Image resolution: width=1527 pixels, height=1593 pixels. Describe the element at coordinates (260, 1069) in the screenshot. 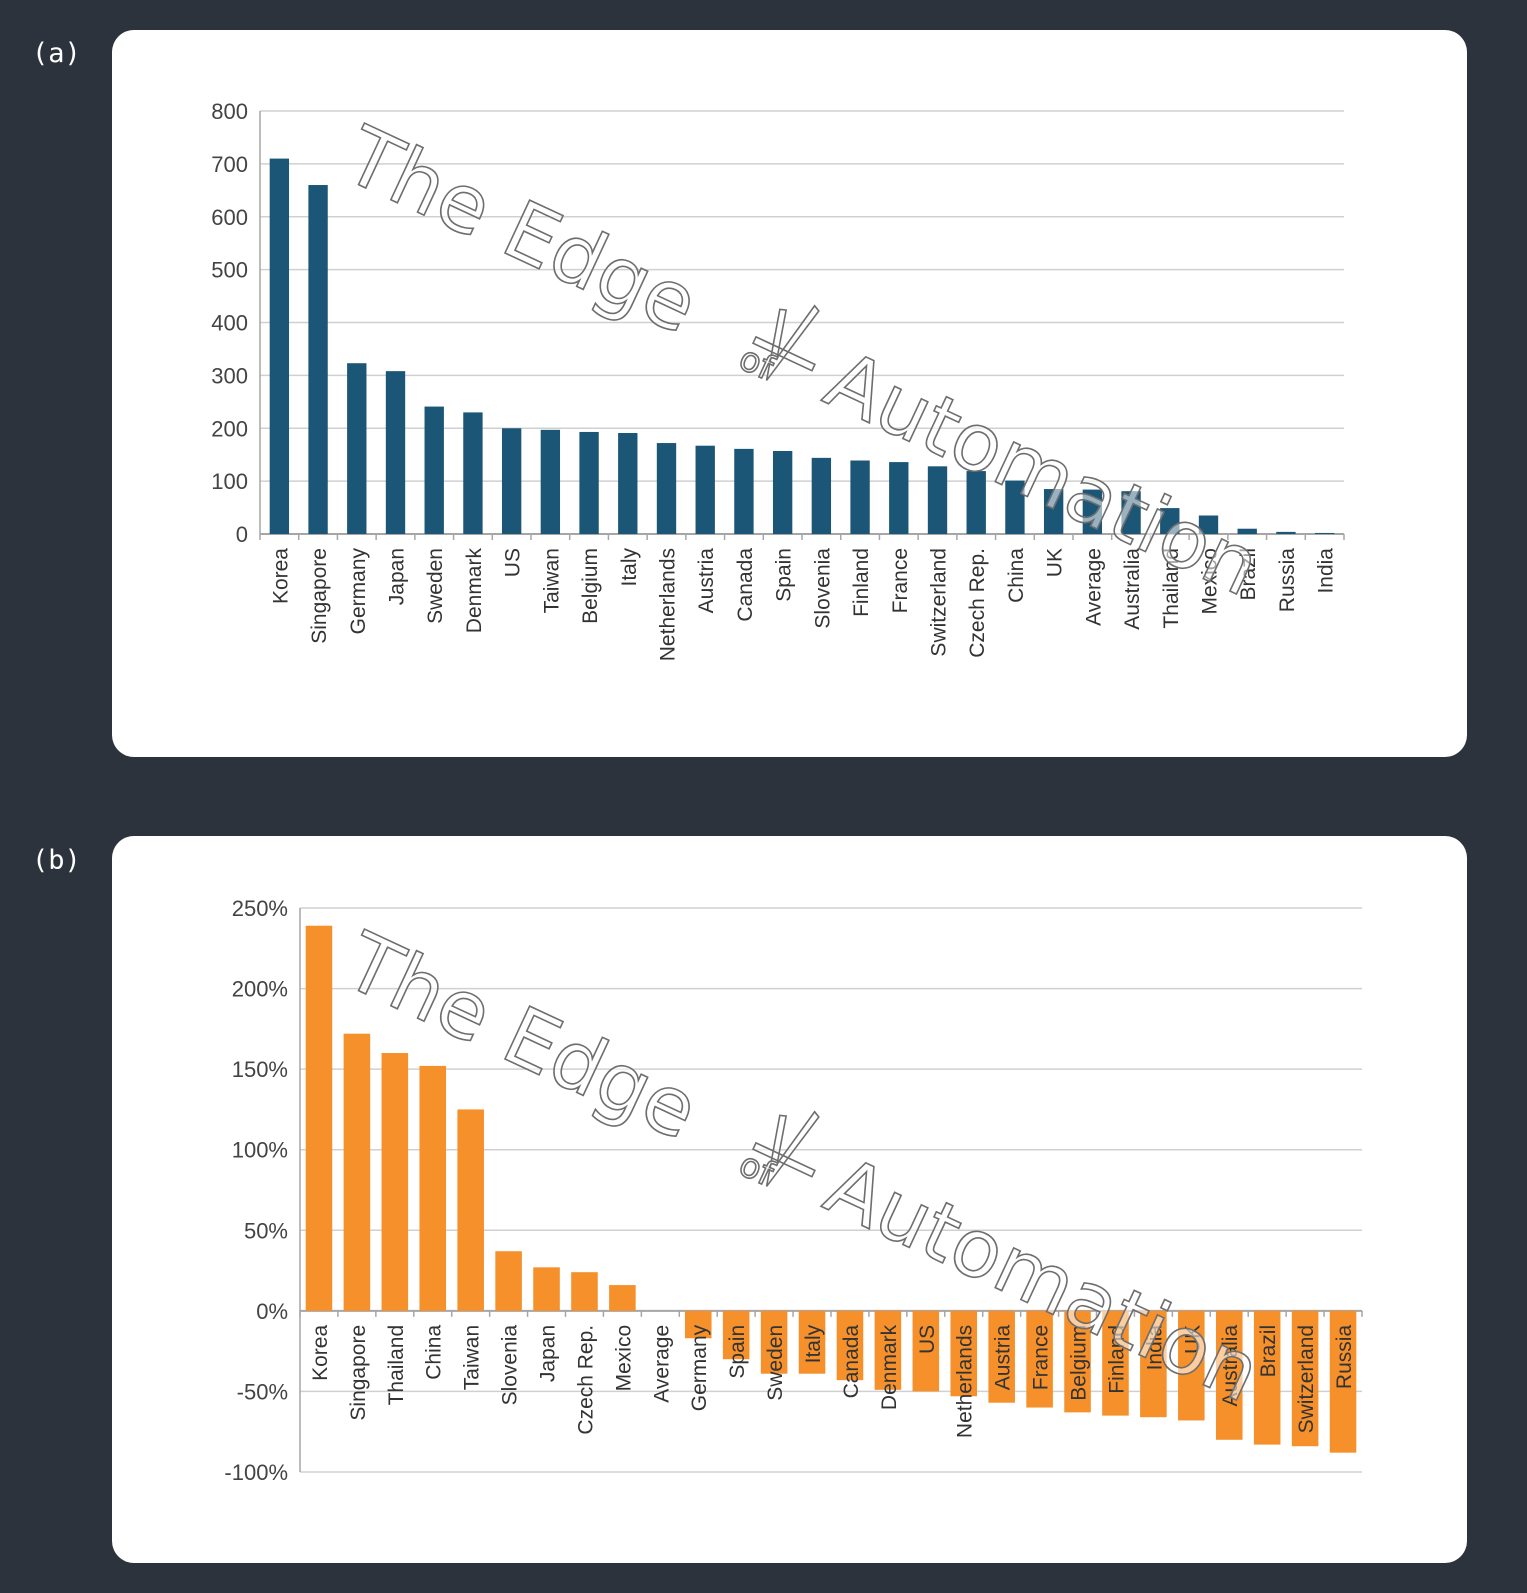

I see `y-tick-label: 150%` at that location.